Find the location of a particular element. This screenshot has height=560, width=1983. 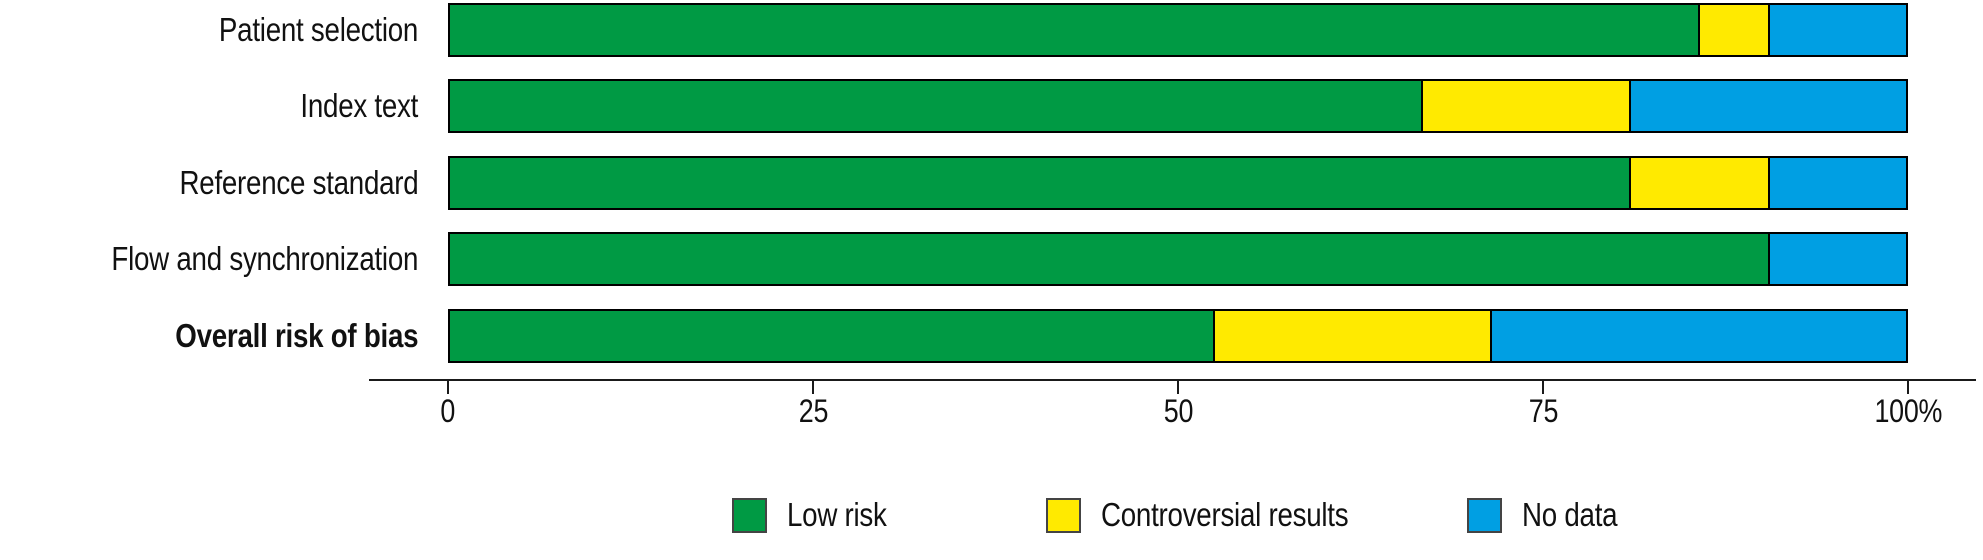

category-label-text: Overall risk of bias is located at coordinates (296, 335).